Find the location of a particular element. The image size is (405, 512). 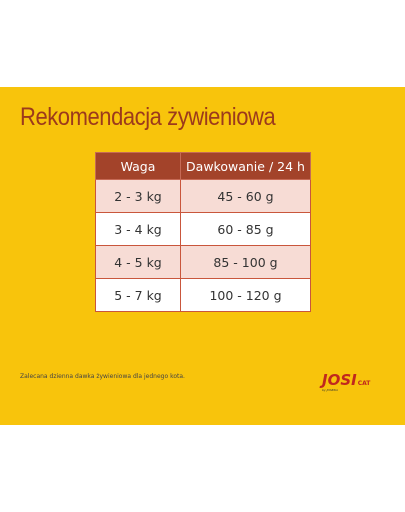

header-cell: Waga is located at coordinates (138, 166).